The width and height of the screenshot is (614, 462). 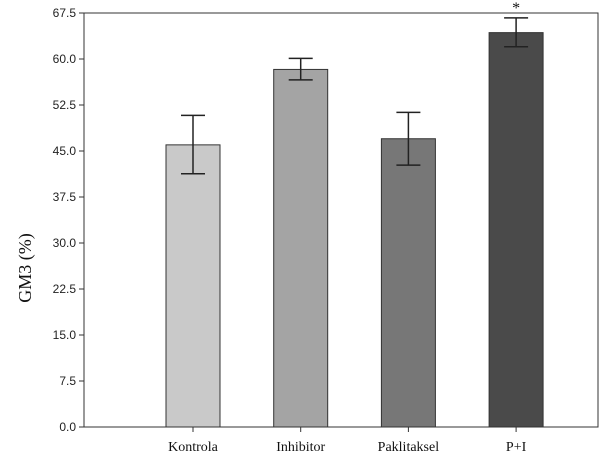 What do you see at coordinates (67, 427) in the screenshot?
I see `y-tick-label: 0.0` at bounding box center [67, 427].